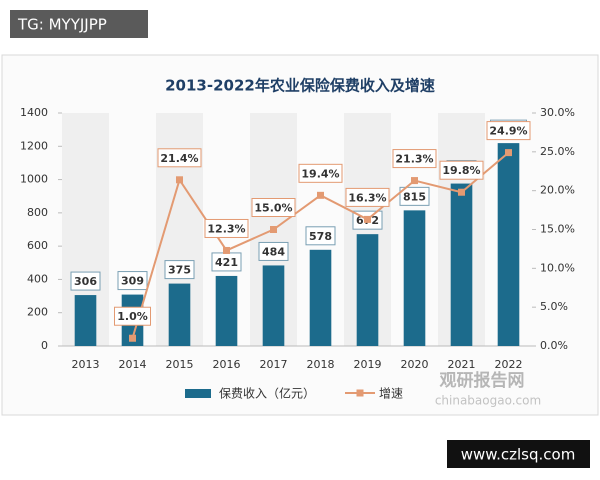  I want to click on x-tick-label: 2017, so click(274, 364).